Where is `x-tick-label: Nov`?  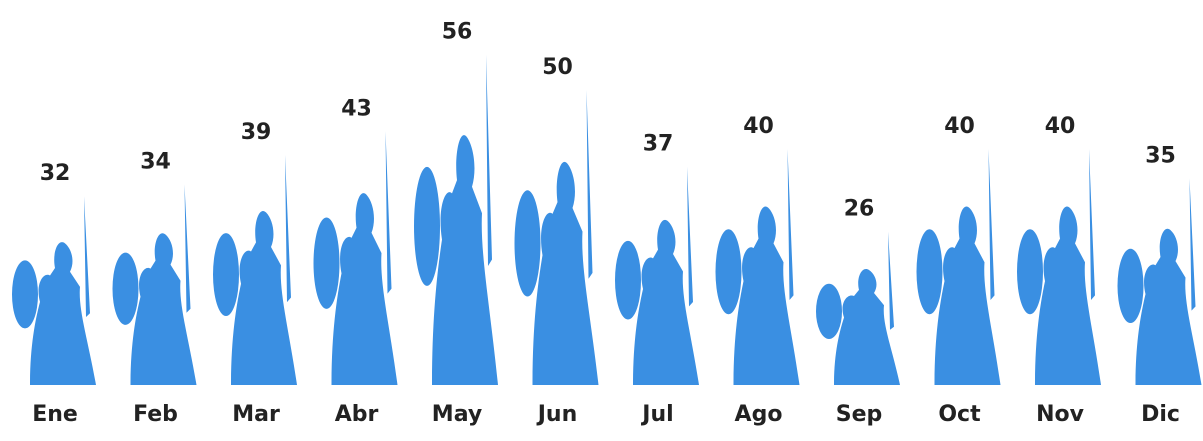
x-tick-label: Nov is located at coordinates (1060, 414).